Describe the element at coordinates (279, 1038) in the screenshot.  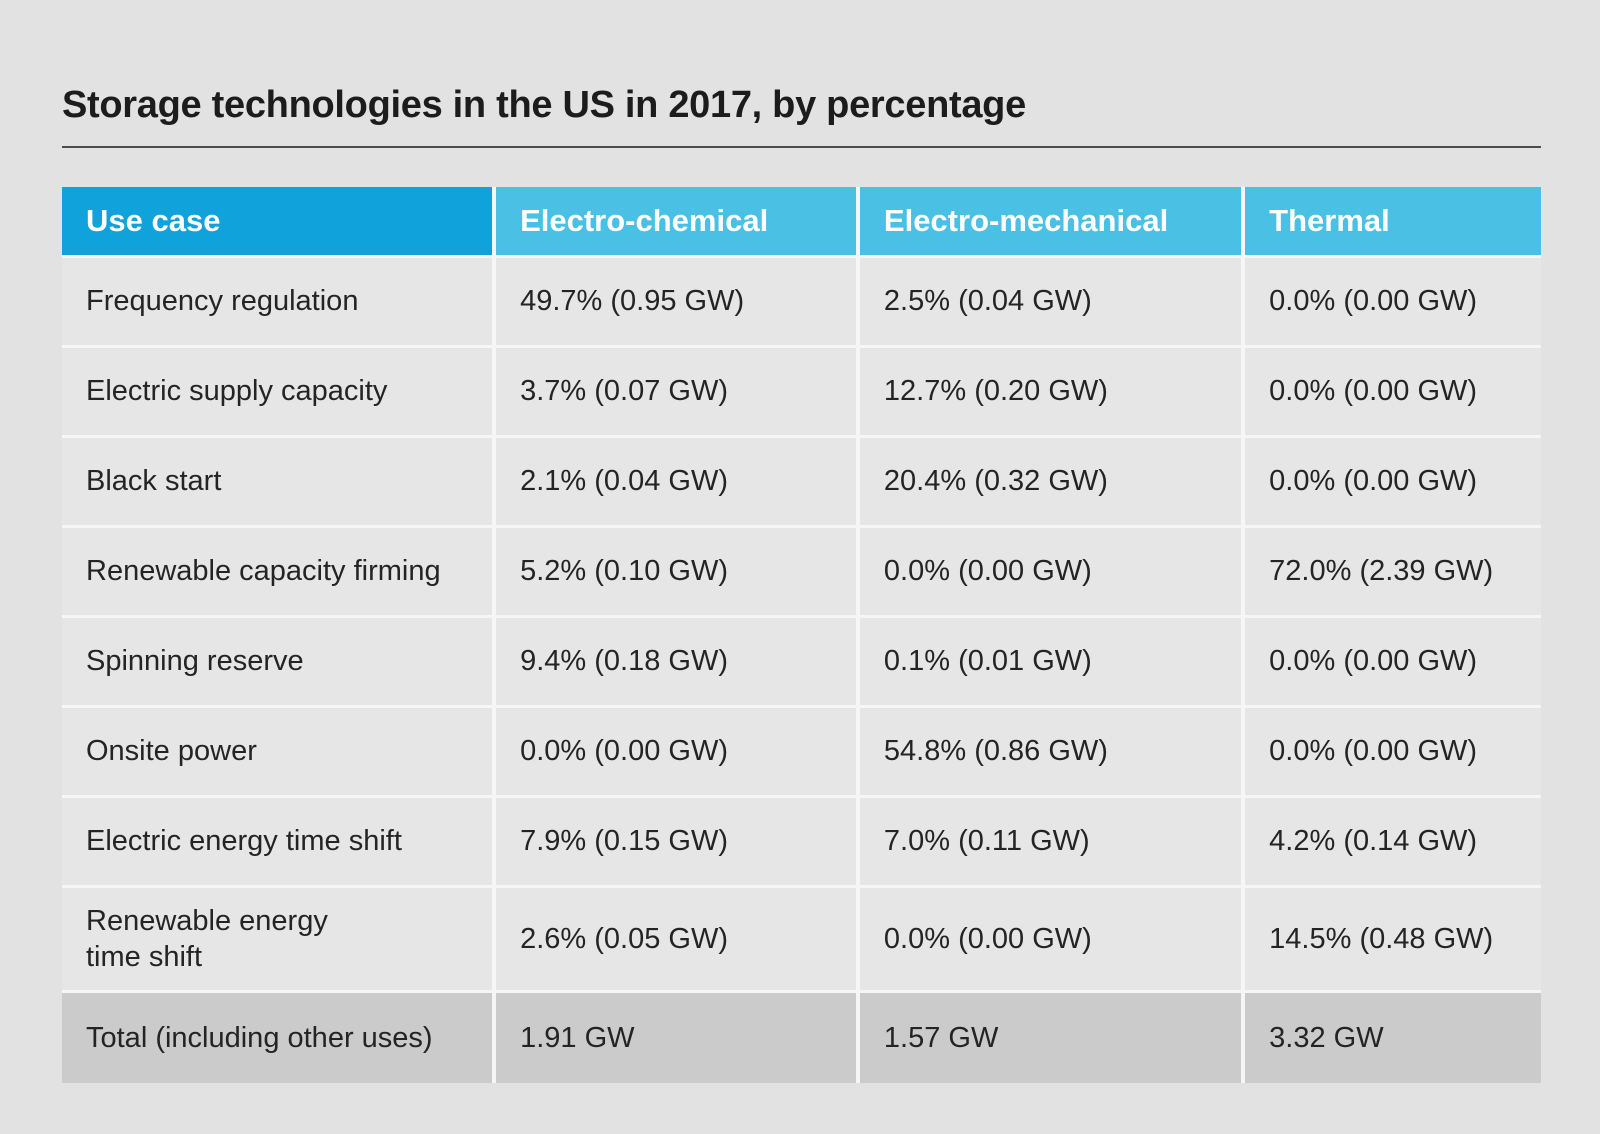
I see `cell-total-label: Total (including other uses)` at that location.